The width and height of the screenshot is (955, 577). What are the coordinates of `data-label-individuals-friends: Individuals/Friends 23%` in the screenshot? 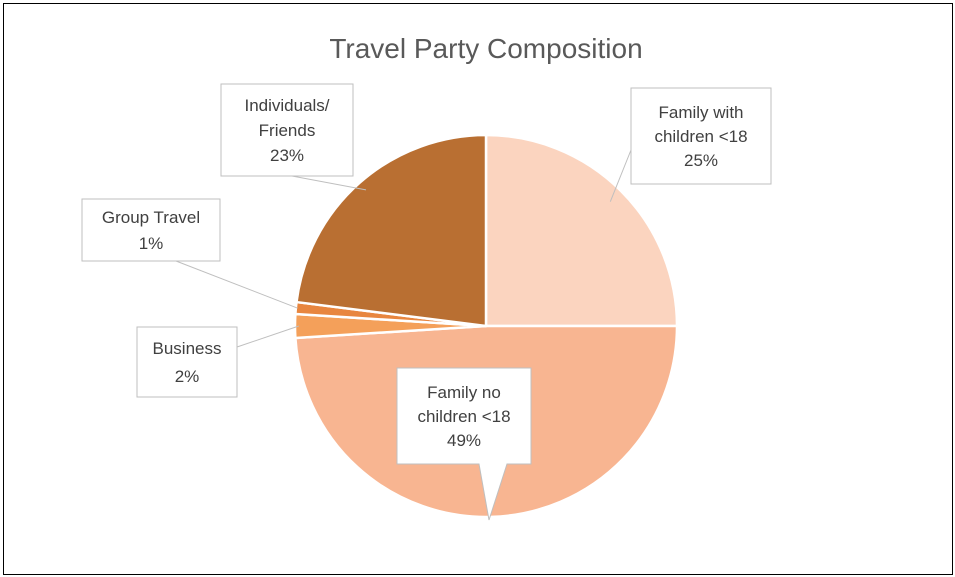 It's located at (293, 137).